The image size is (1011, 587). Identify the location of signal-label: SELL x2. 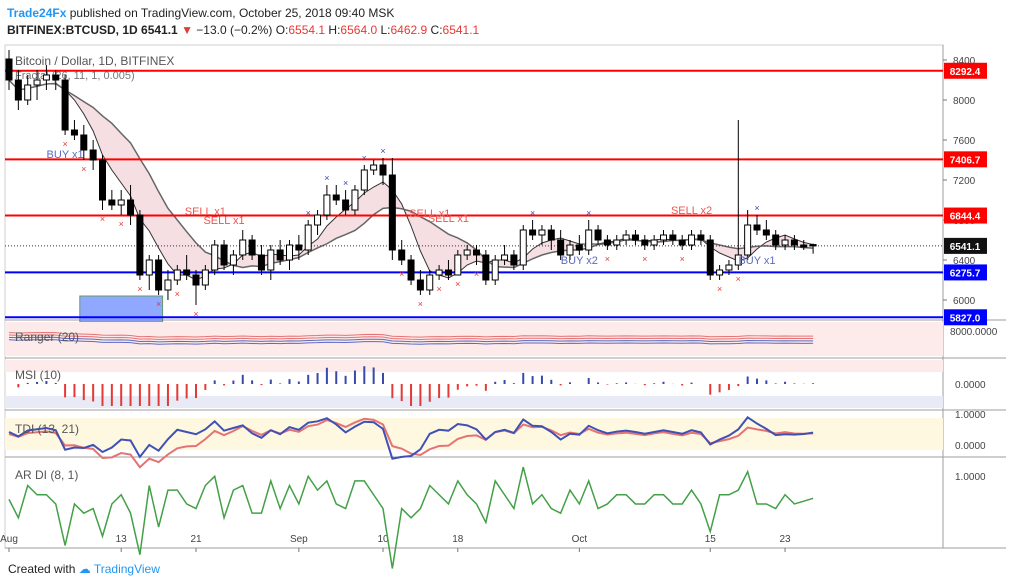
(691, 211).